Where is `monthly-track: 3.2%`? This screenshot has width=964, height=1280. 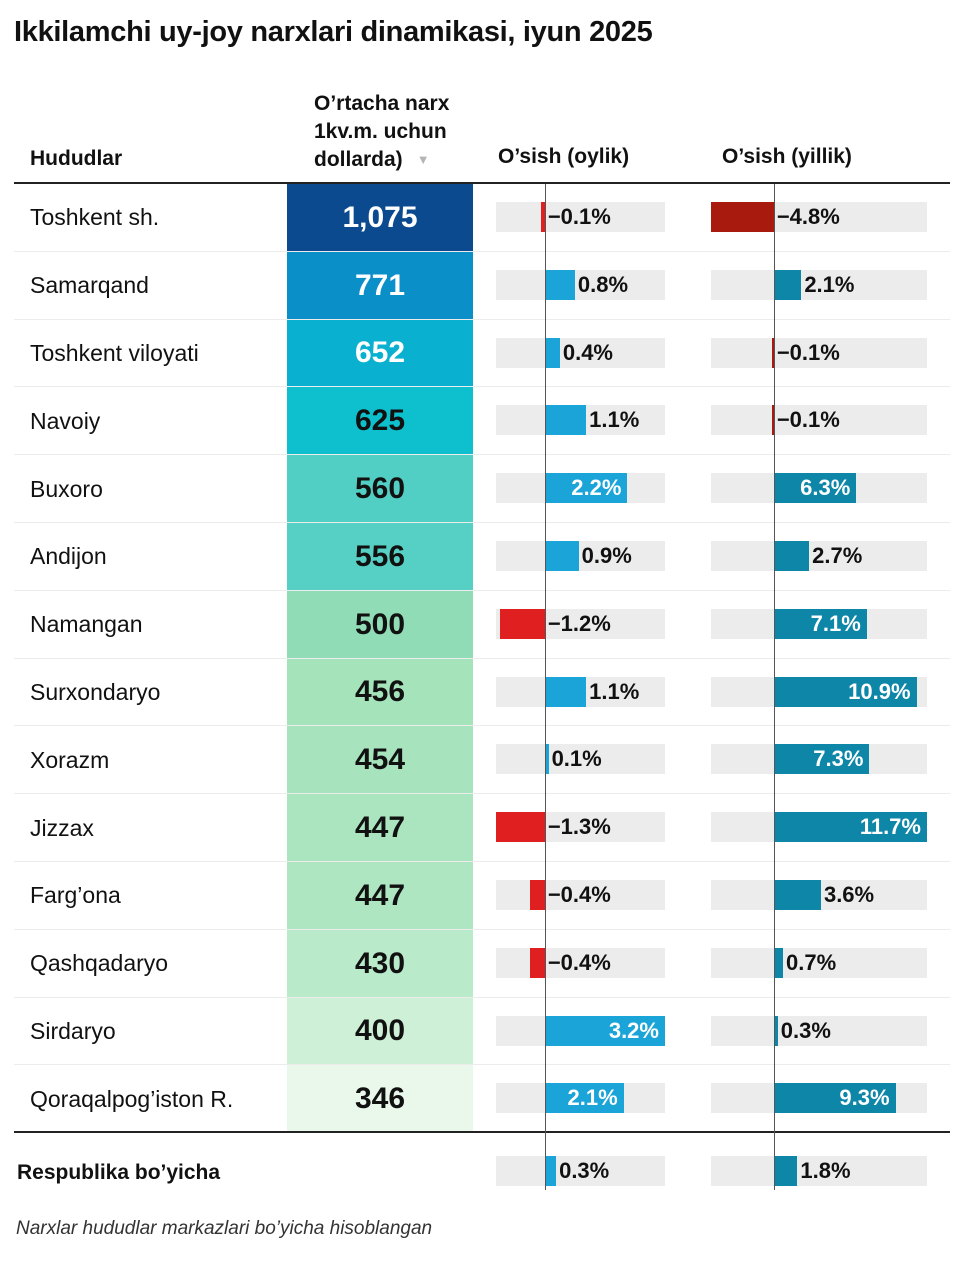
monthly-track: 3.2% is located at coordinates (580, 1030).